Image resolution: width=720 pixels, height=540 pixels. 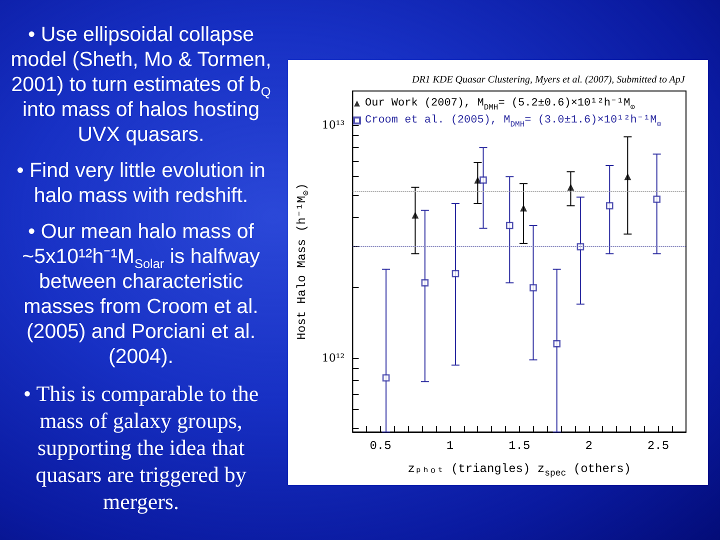 I want to click on text: • This is comparable to the mass of galaxy groups, supporting the idea that quasars are triggered by mergers., so click(x=141, y=447).